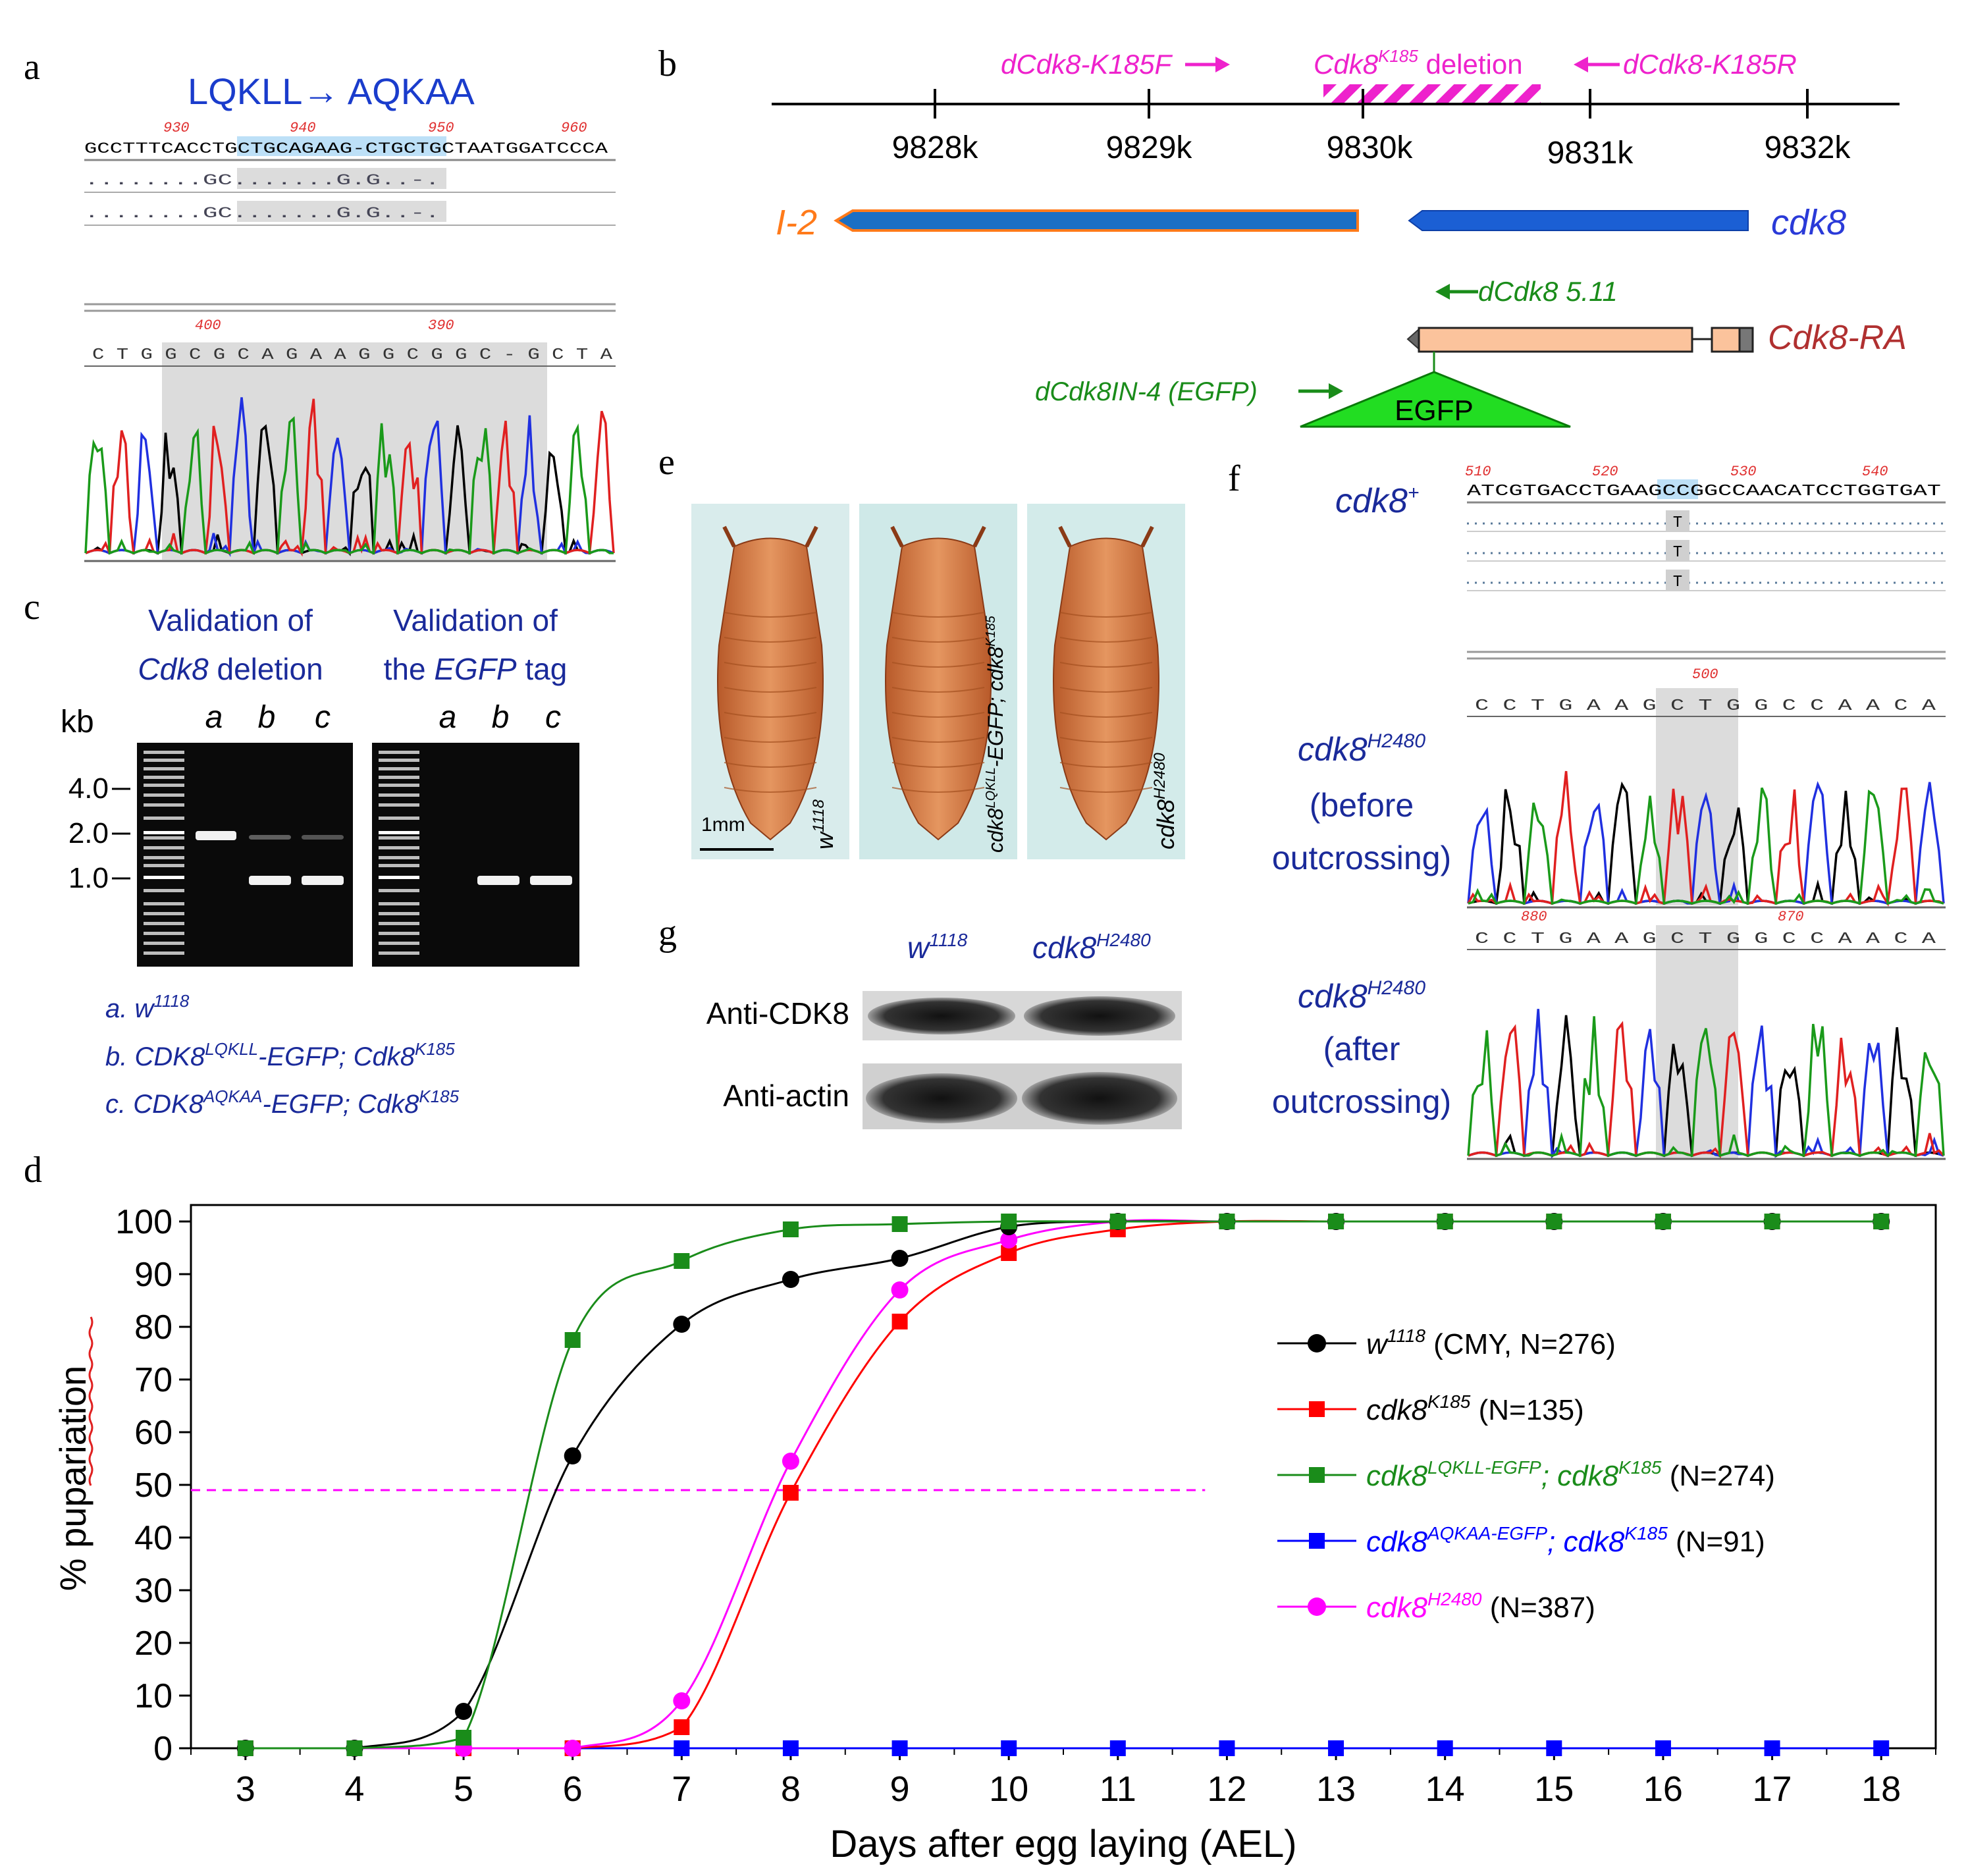 The height and width of the screenshot is (1876, 1968). I want to click on x-tick-label-4: 4, so click(354, 1789).